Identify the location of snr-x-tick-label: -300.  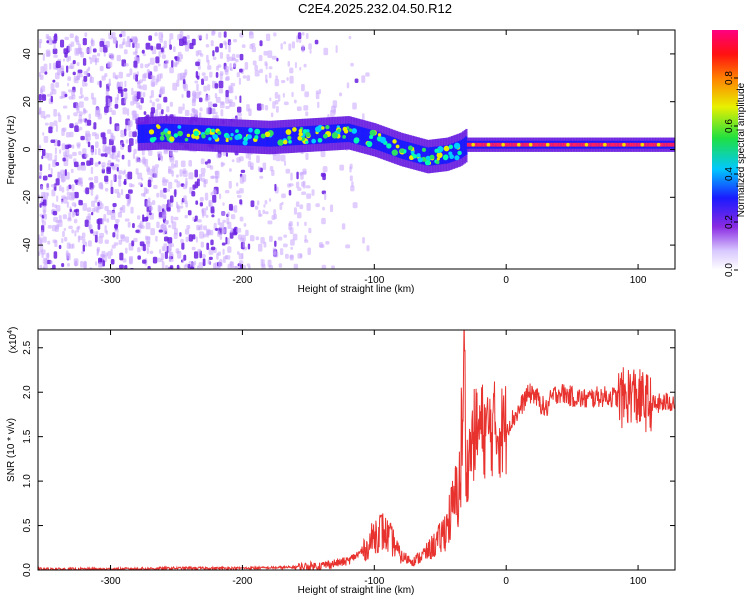
(111, 581).